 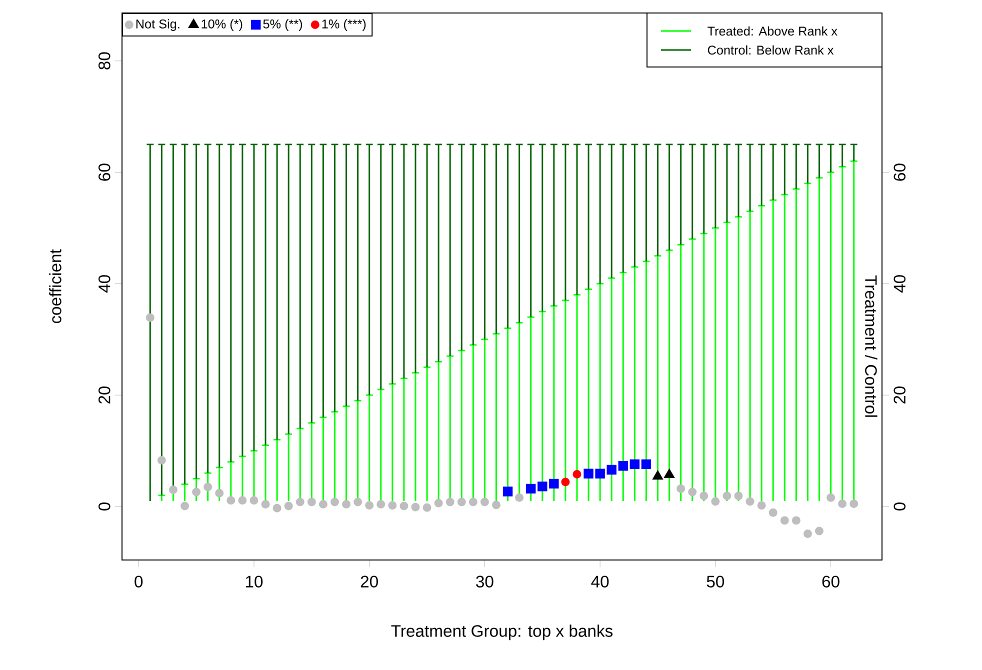 I want to click on legend-label: 10% (*), so click(x=222, y=25).